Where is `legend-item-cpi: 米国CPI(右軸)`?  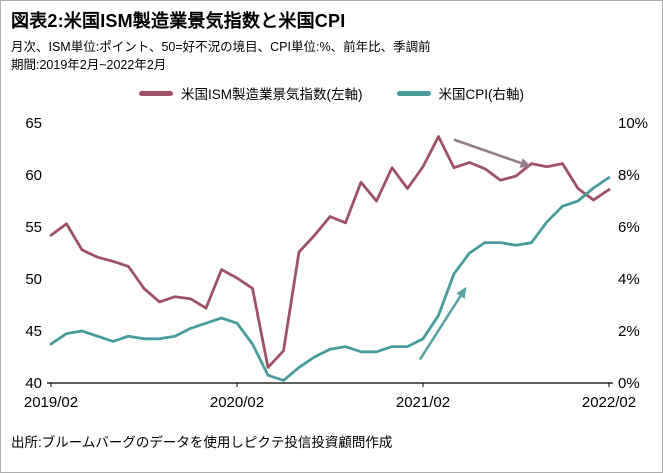
legend-item-cpi: 米国CPI(右軸) is located at coordinates (460, 93).